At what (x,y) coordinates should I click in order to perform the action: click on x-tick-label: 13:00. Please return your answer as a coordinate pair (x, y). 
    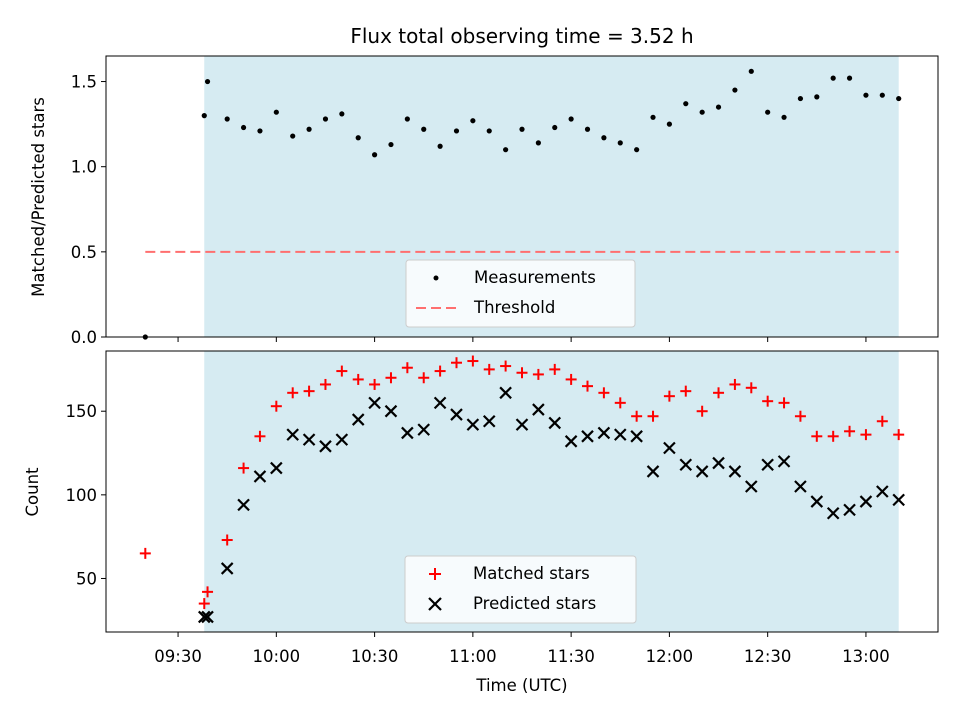
    Looking at the image, I should click on (866, 656).